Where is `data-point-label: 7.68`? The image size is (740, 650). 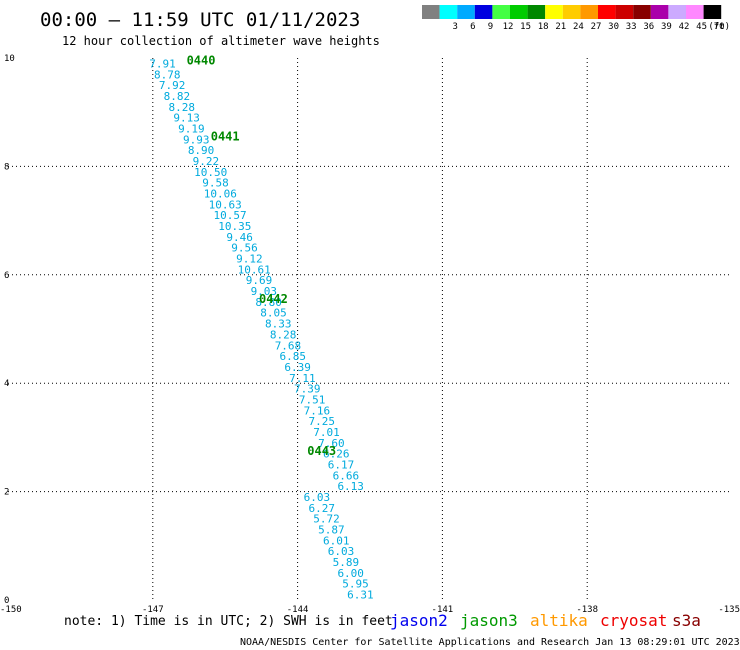 data-point-label: 7.68 is located at coordinates (288, 345).